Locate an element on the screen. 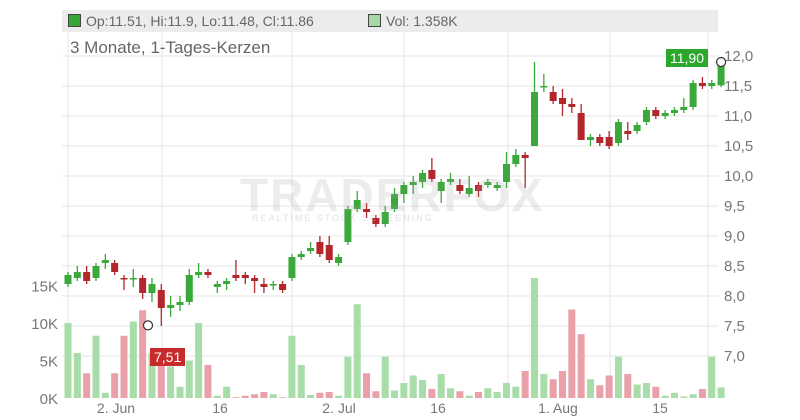 The image size is (800, 420). x-tick-label: 1. Aug is located at coordinates (558, 408).